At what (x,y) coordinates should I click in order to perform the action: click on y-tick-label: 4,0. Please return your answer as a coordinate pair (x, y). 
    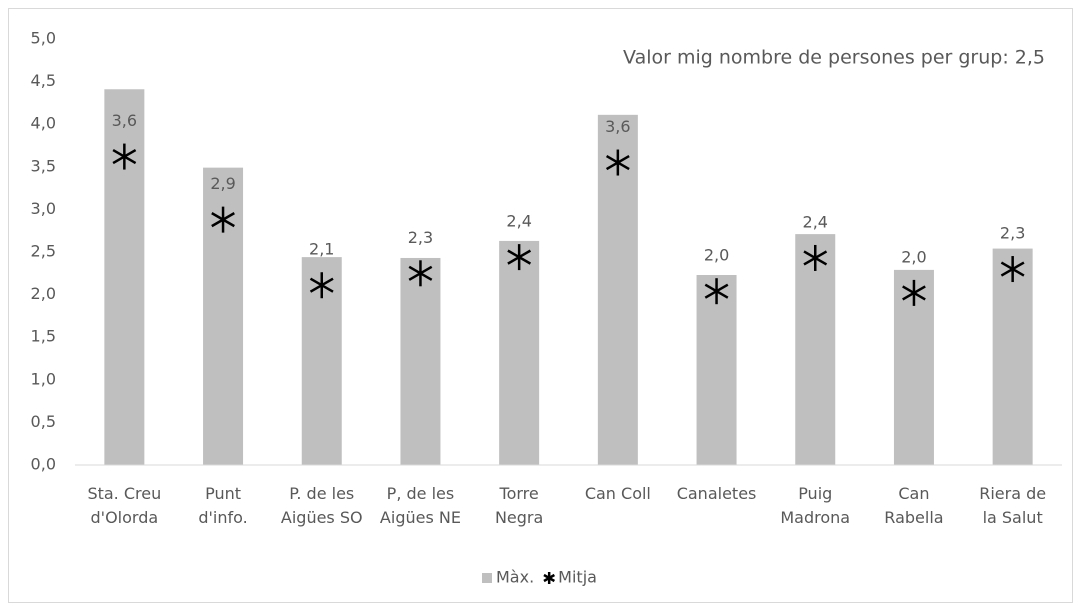
    Looking at the image, I should click on (43, 123).